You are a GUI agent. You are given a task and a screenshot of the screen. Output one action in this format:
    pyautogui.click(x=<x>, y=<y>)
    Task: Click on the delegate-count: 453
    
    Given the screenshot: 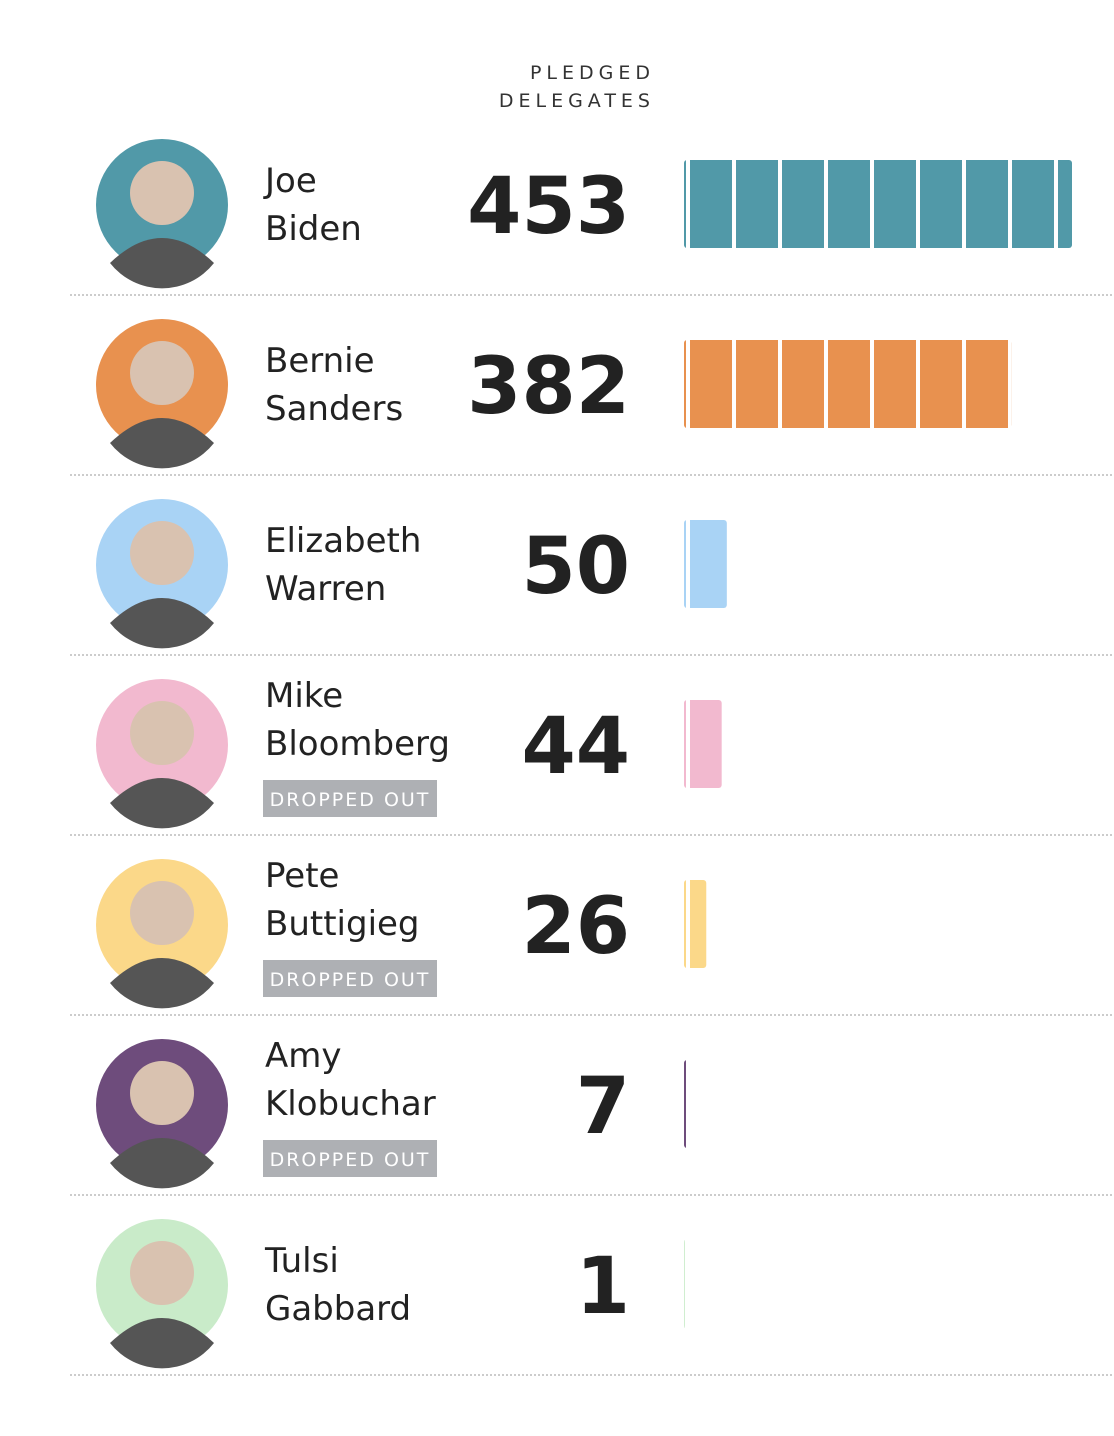 What is the action you would take?
    pyautogui.click(x=548, y=207)
    